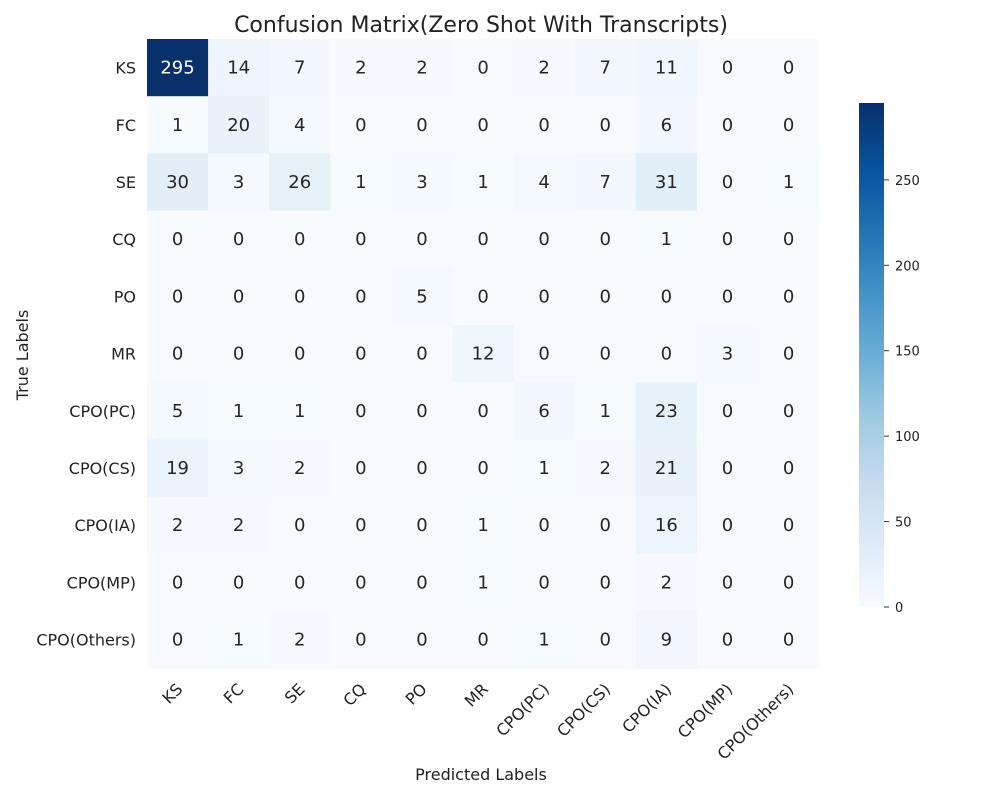 The width and height of the screenshot is (1000, 800). I want to click on cell-value-label: 14, so click(238, 68).